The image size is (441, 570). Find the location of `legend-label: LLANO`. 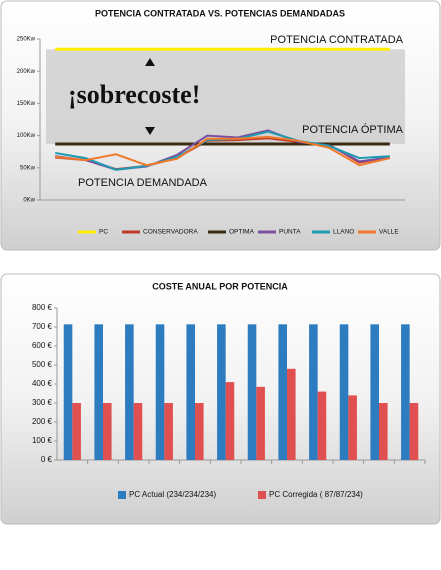

legend-label: LLANO is located at coordinates (343, 232).